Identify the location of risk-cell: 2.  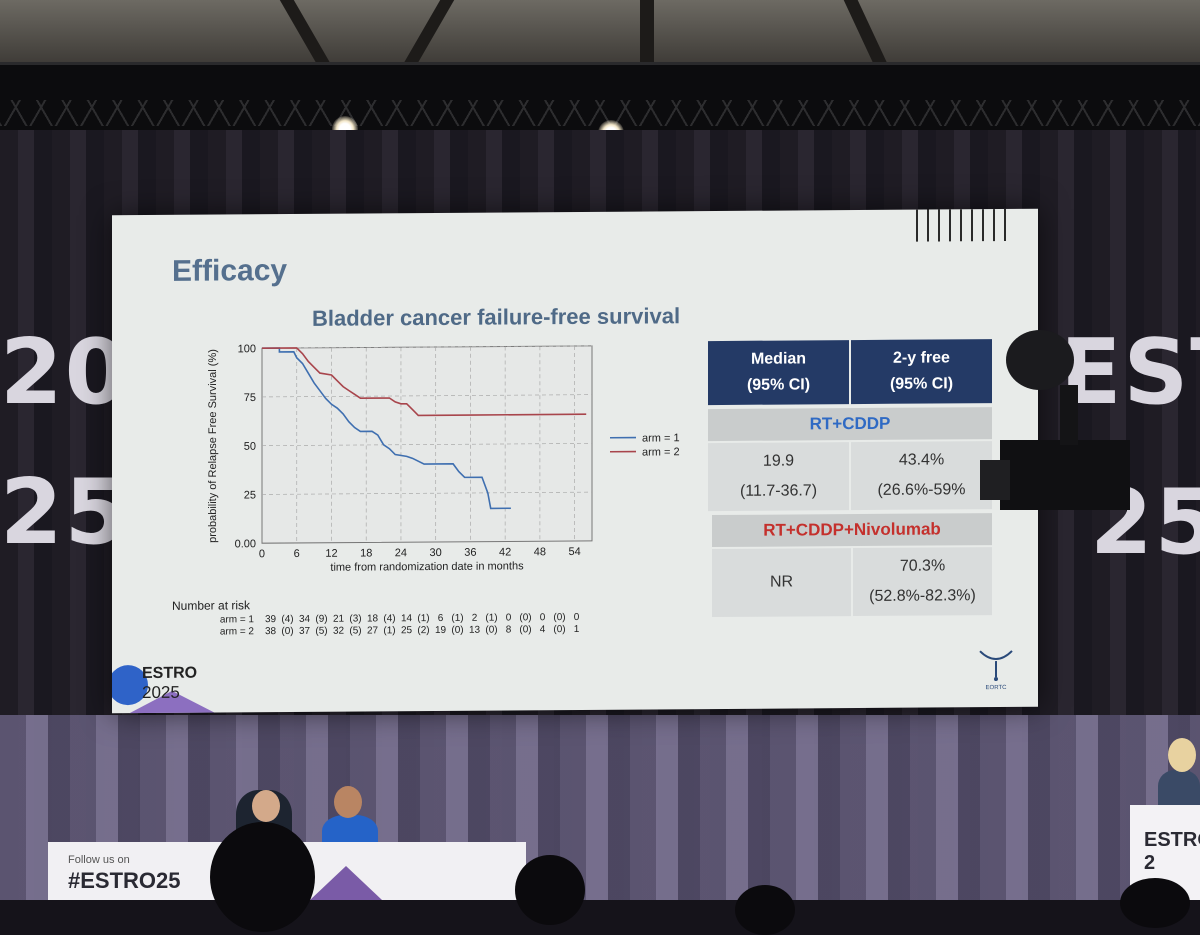
(474, 617).